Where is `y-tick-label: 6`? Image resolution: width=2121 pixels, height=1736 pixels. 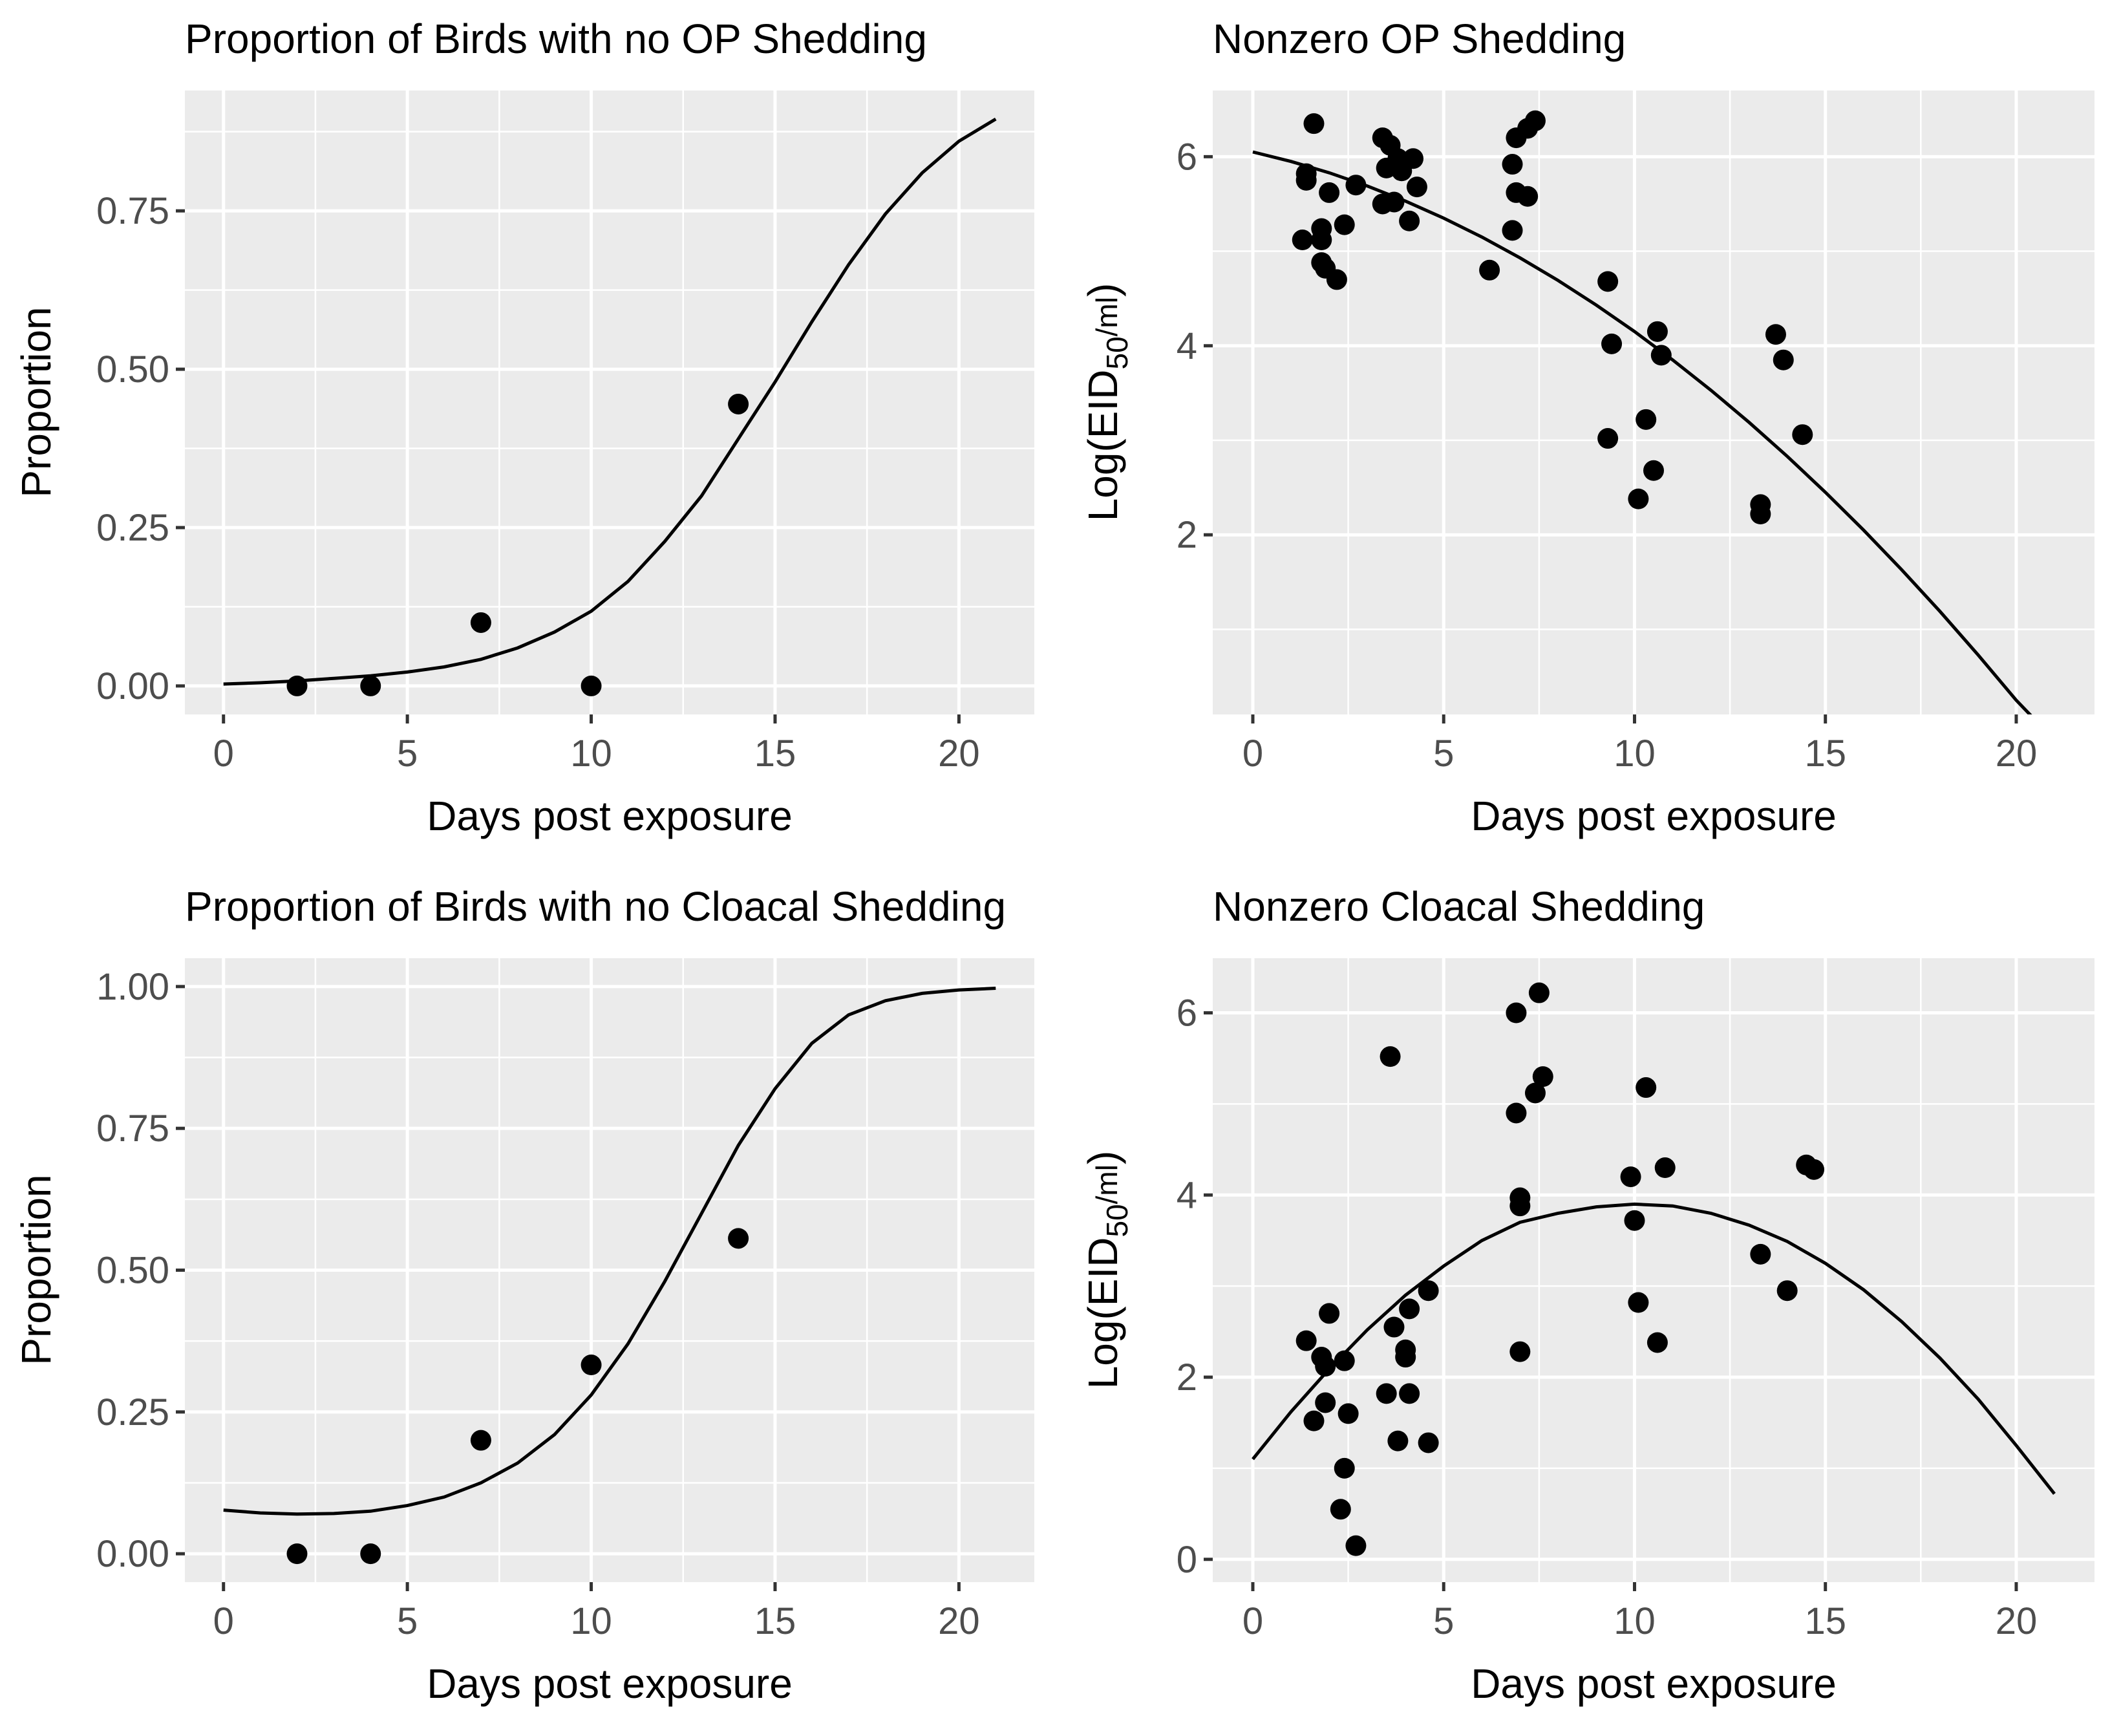
y-tick-label: 6 is located at coordinates (1187, 1013).